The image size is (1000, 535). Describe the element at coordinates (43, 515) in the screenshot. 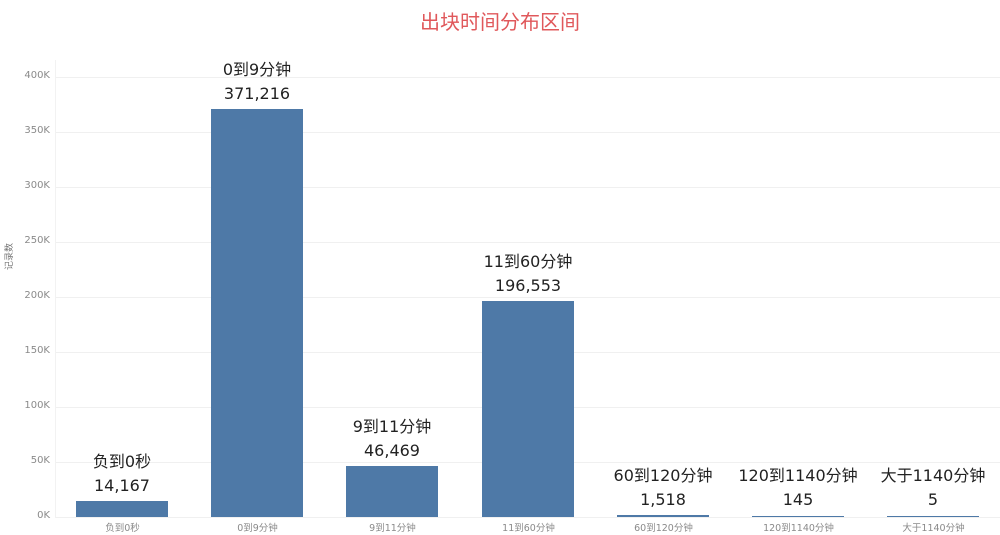

I see `y-tick-label: 0K` at that location.